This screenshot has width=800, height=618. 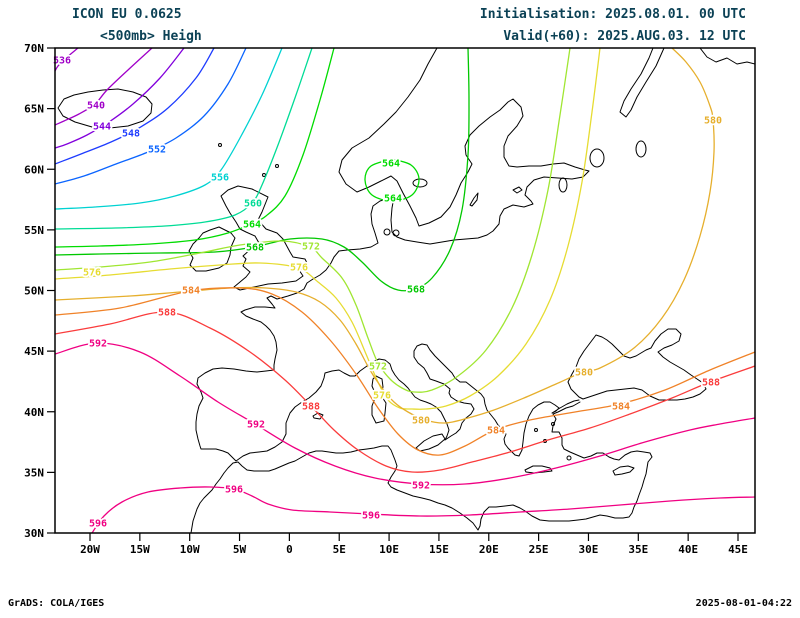 I want to click on island-funen, so click(x=396, y=233).